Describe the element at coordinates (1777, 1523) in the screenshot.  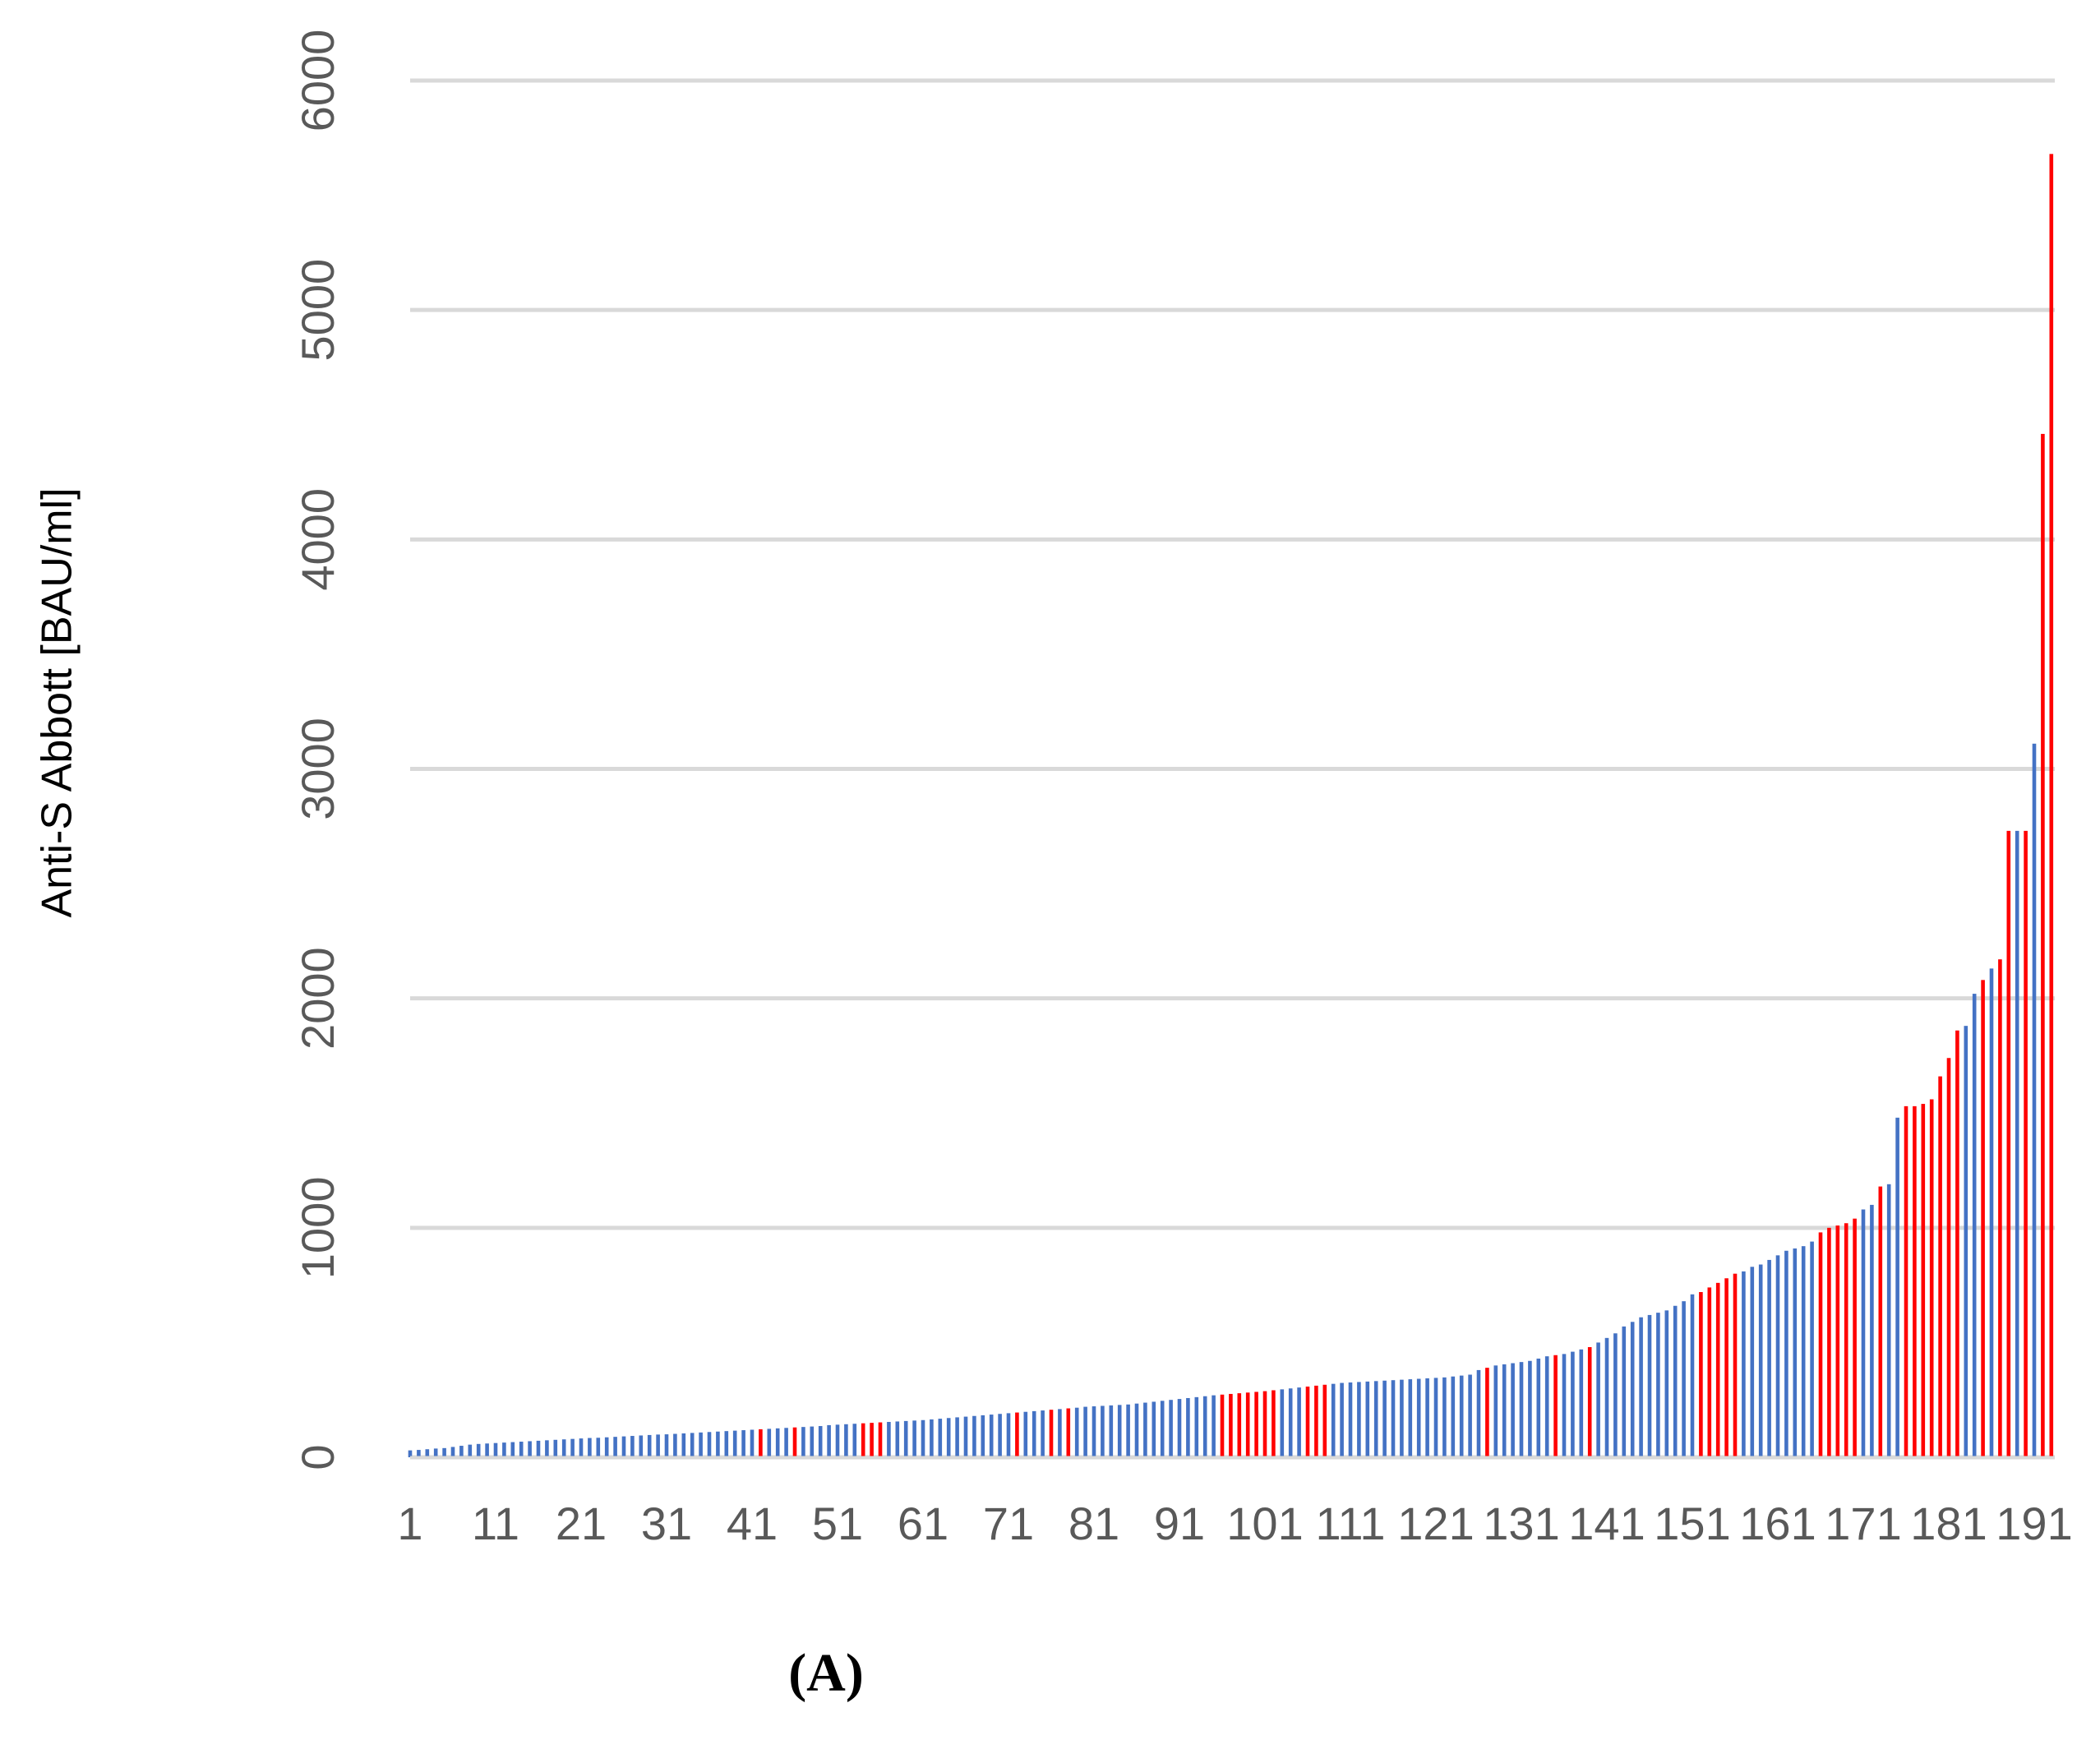
I see `x-tick-label: 161` at that location.